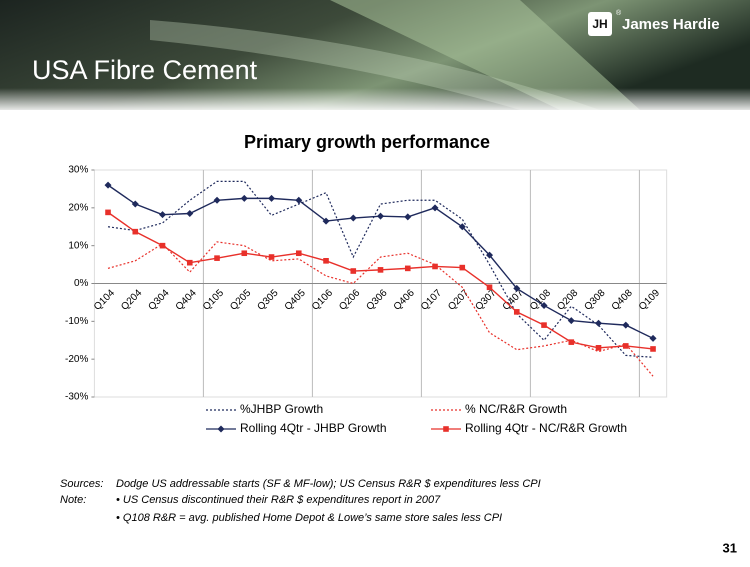 This screenshot has height=567, width=750. Describe the element at coordinates (76, 397) in the screenshot. I see `y-tick-label: -30%` at that location.